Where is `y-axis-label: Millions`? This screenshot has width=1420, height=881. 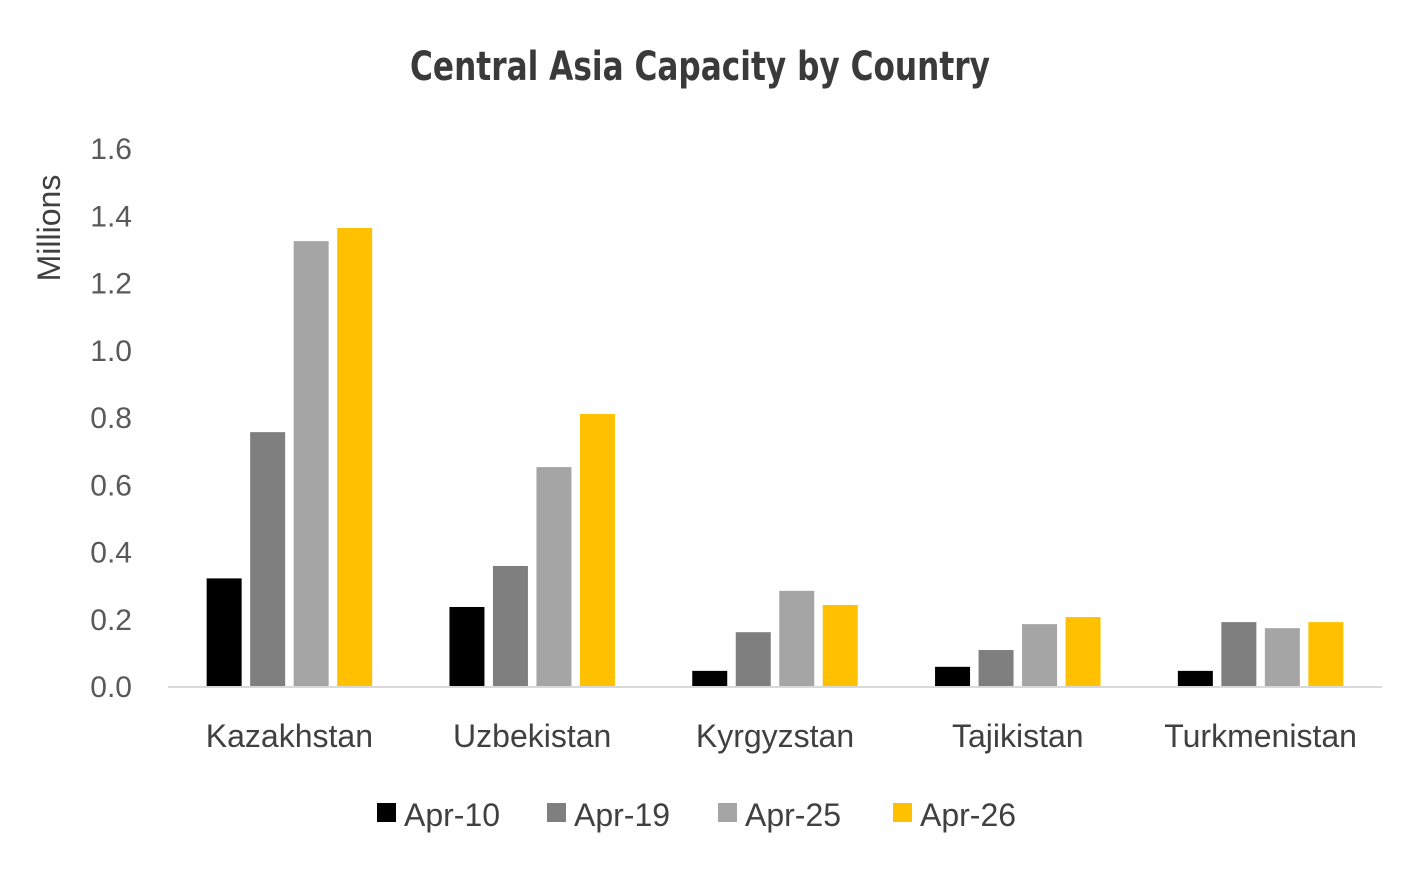 y-axis-label: Millions is located at coordinates (49, 228).